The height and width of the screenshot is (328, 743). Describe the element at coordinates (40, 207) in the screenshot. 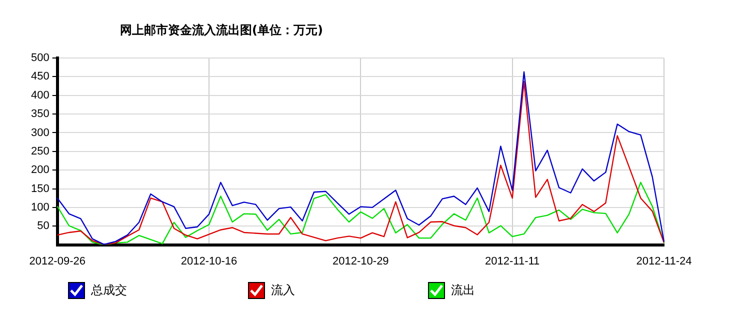

I see `y-tick-label: 100` at that location.